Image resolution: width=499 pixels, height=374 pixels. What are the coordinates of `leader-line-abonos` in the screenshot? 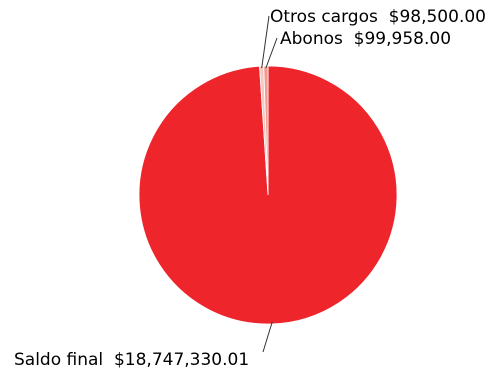 It's located at (271, 53).